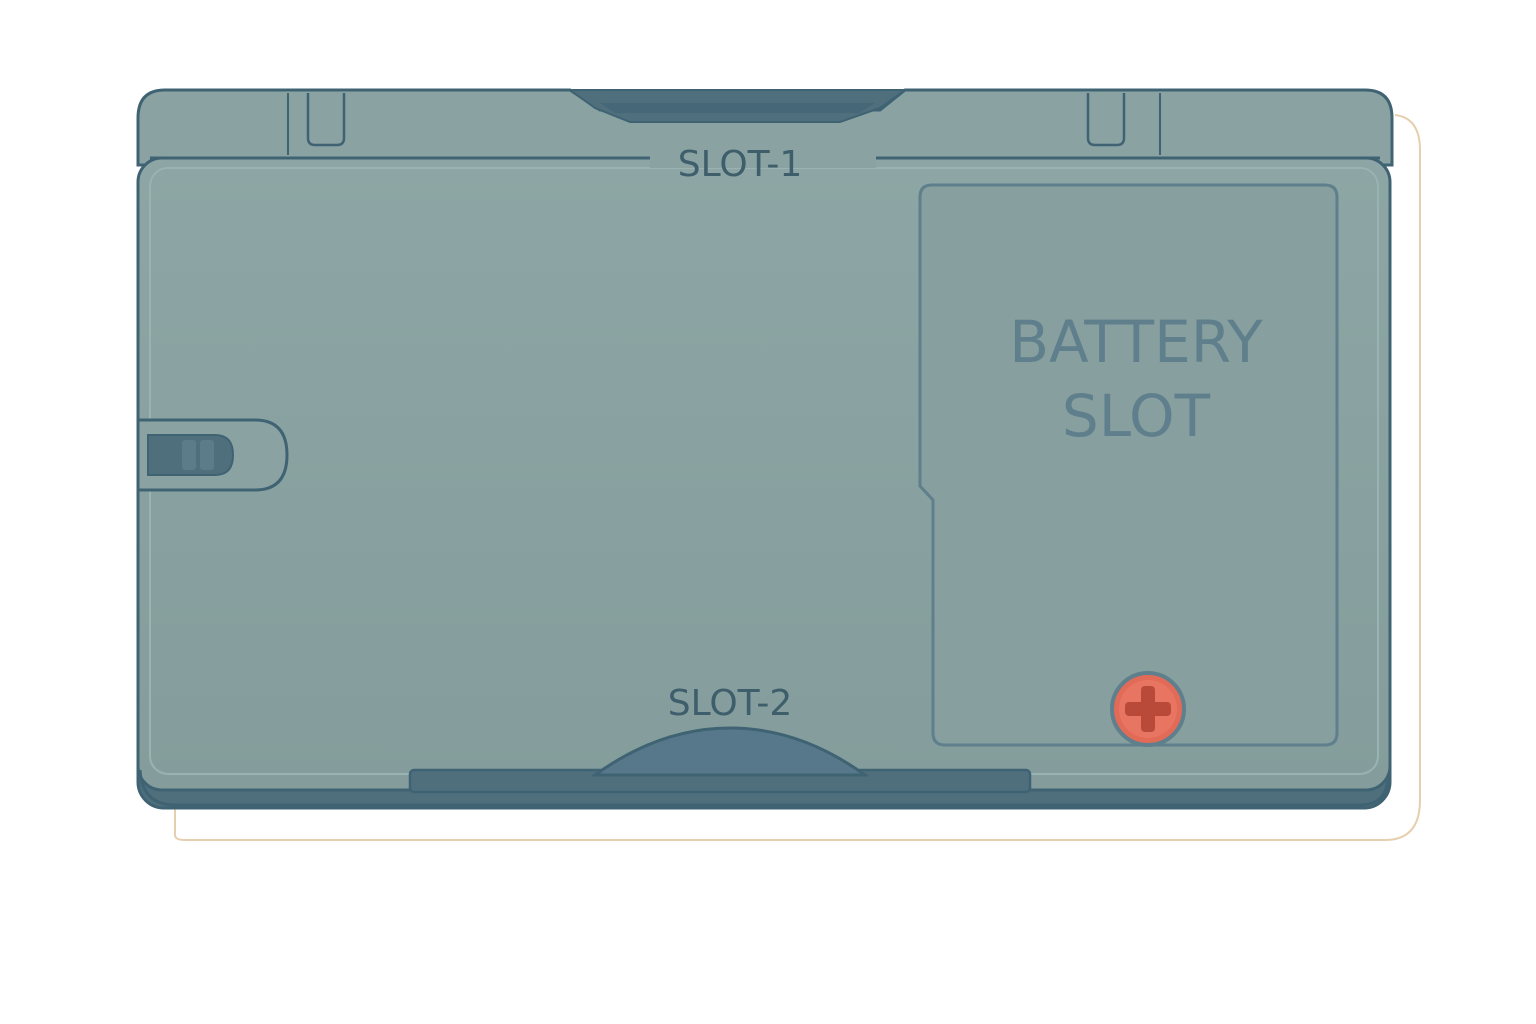 The height and width of the screenshot is (1024, 1536). I want to click on hinge-clip-right, so click(1106, 120).